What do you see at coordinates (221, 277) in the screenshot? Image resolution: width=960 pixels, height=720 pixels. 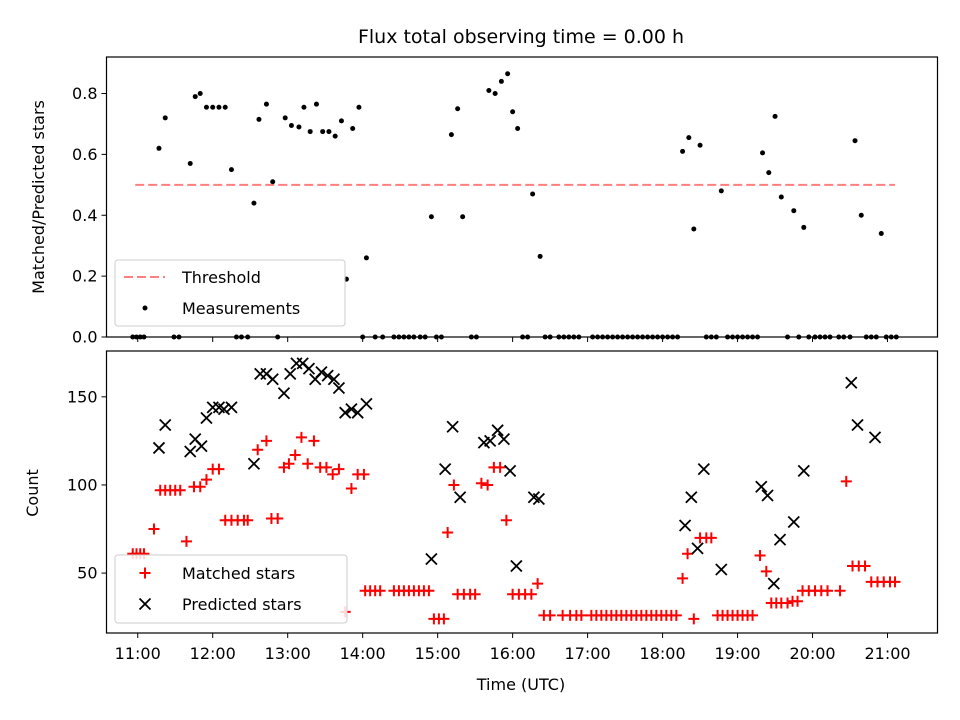 I see `legend-threshold-label: Threshold` at bounding box center [221, 277].